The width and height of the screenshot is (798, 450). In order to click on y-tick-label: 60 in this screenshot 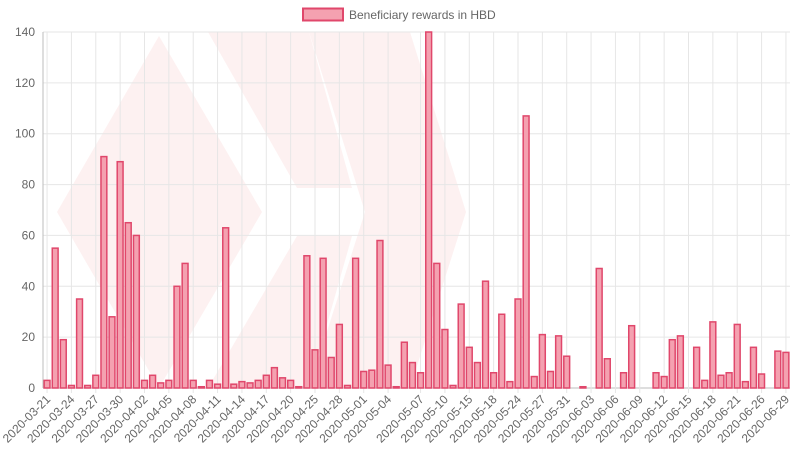, I will do `click(29, 235)`.